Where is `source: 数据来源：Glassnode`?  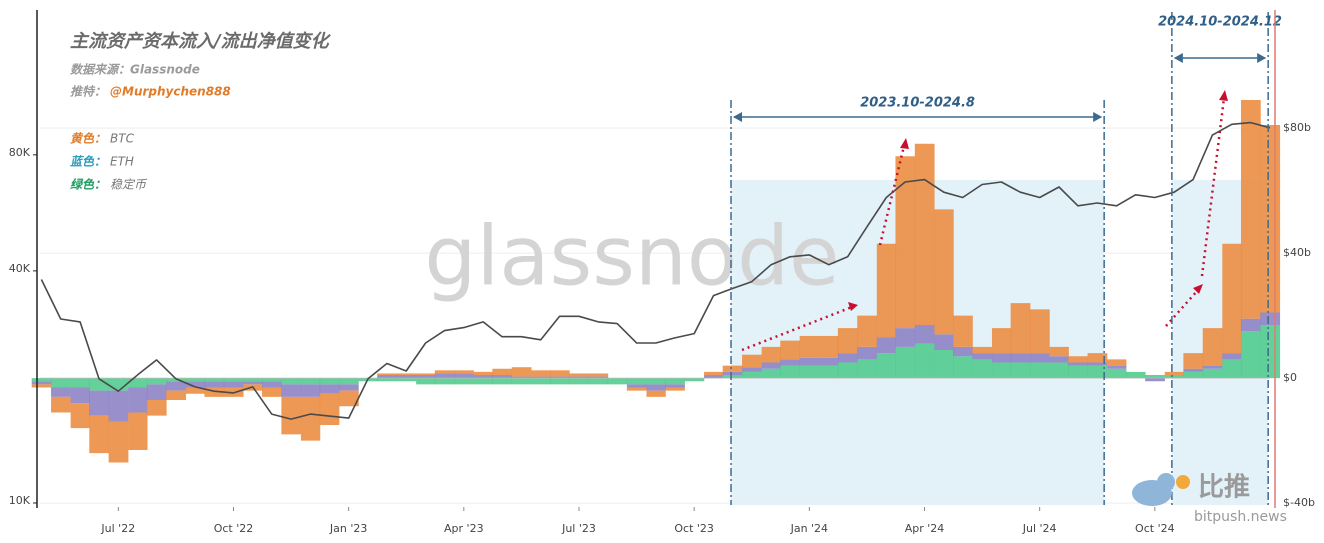
source: 数据来源：Glassnode is located at coordinates (135, 70).